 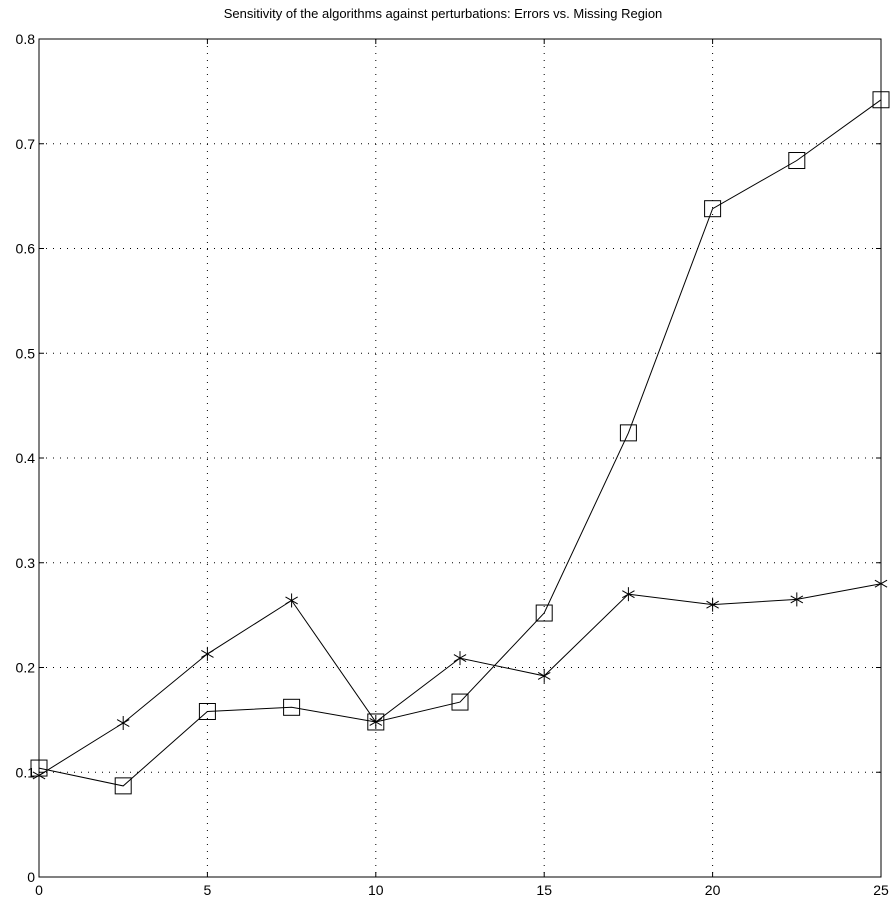 What do you see at coordinates (26, 668) in the screenshot?
I see `y-tick-label: 0.2` at bounding box center [26, 668].